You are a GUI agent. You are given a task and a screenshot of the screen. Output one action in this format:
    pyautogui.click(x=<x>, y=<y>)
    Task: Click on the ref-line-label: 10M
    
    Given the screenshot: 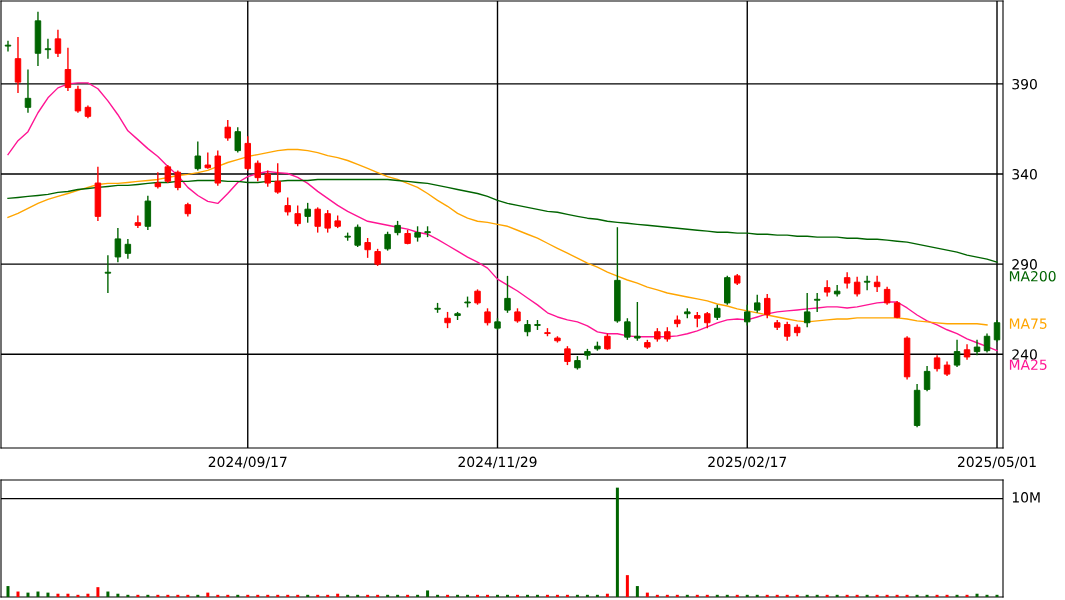 What is the action you would take?
    pyautogui.click(x=1026, y=497)
    